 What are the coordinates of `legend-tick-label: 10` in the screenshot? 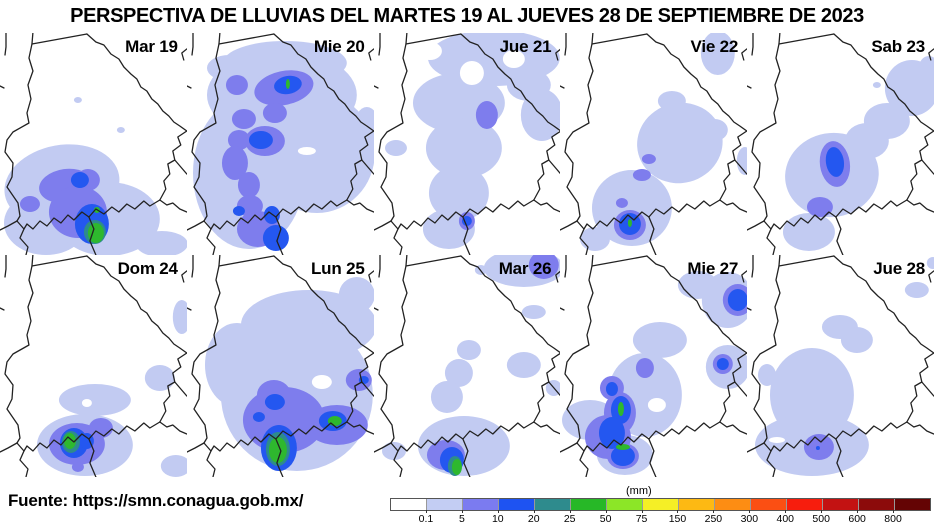 It's located at (497, 519).